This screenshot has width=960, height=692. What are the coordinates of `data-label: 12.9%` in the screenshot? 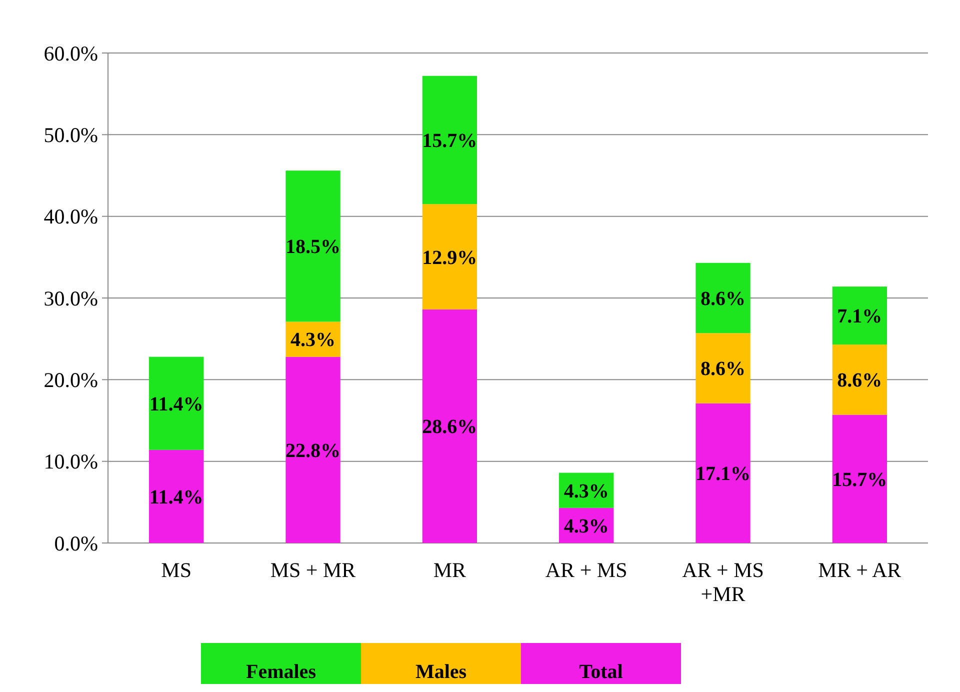 It's located at (450, 257).